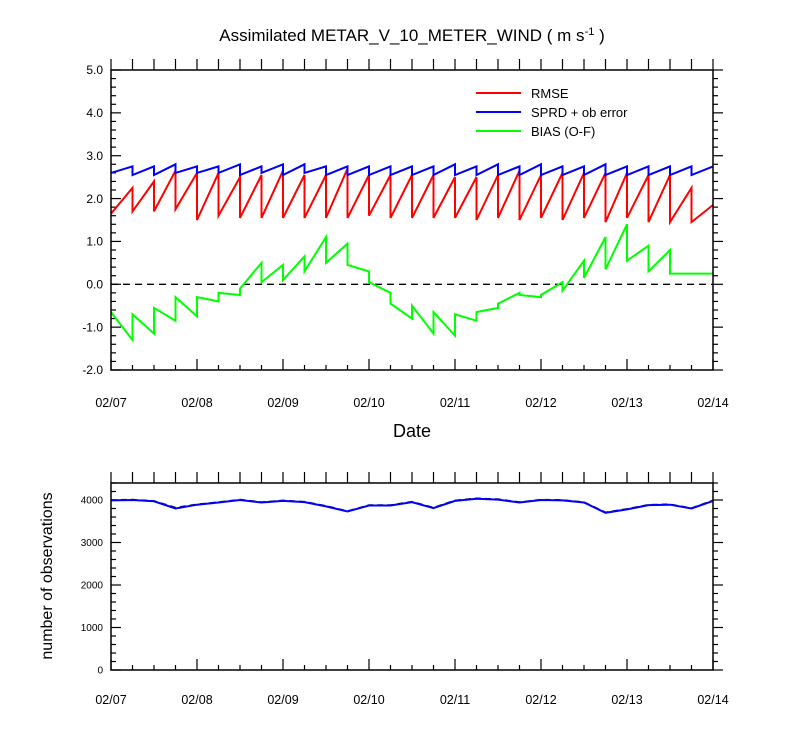 This screenshot has width=800, height=750. What do you see at coordinates (412, 431) in the screenshot?
I see `x-axis-label: Date` at bounding box center [412, 431].